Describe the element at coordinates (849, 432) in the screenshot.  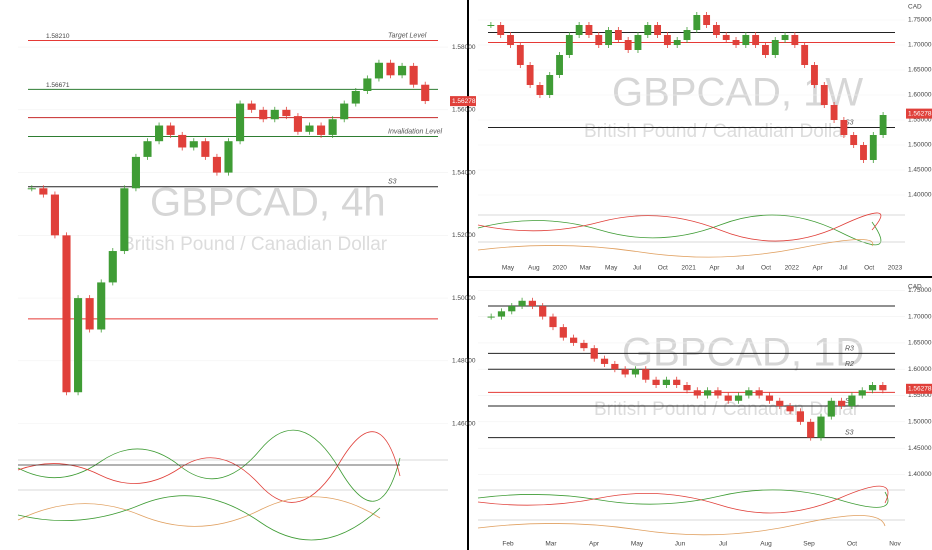
I see `level-note: S3` at that location.